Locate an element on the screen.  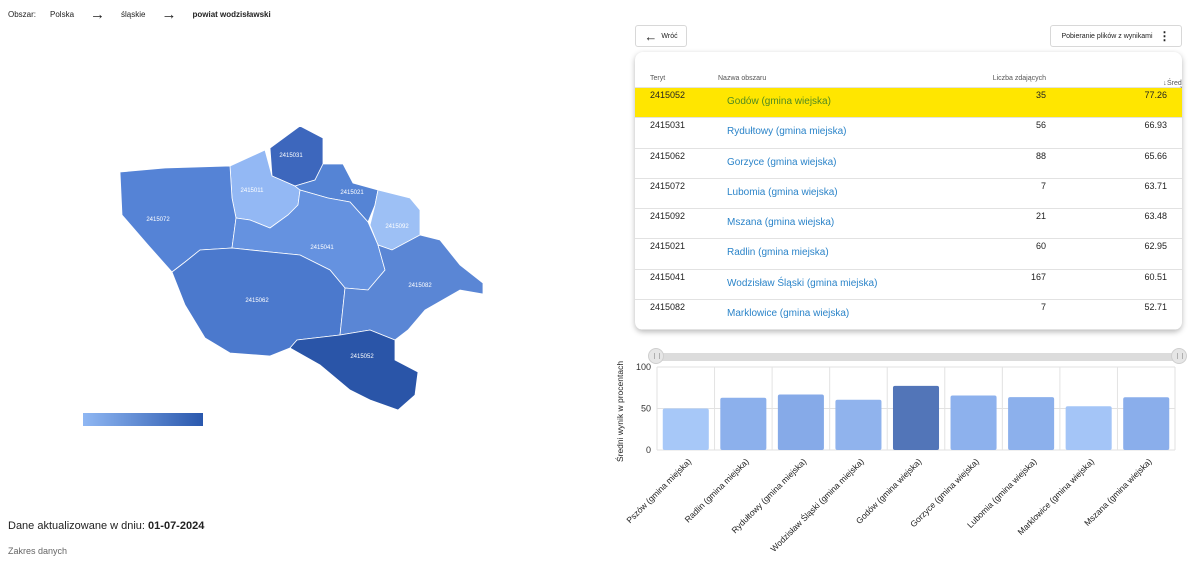
map-color-legend is located at coordinates (143, 419).